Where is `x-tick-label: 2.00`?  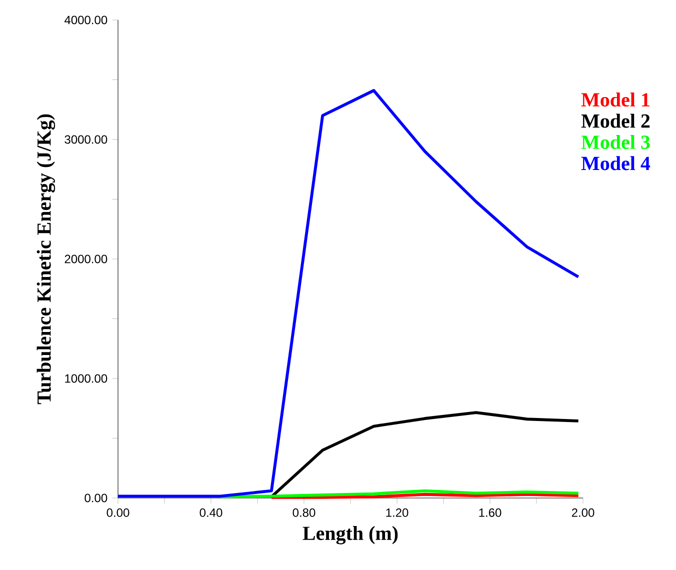
x-tick-label: 2.00 is located at coordinates (583, 512).